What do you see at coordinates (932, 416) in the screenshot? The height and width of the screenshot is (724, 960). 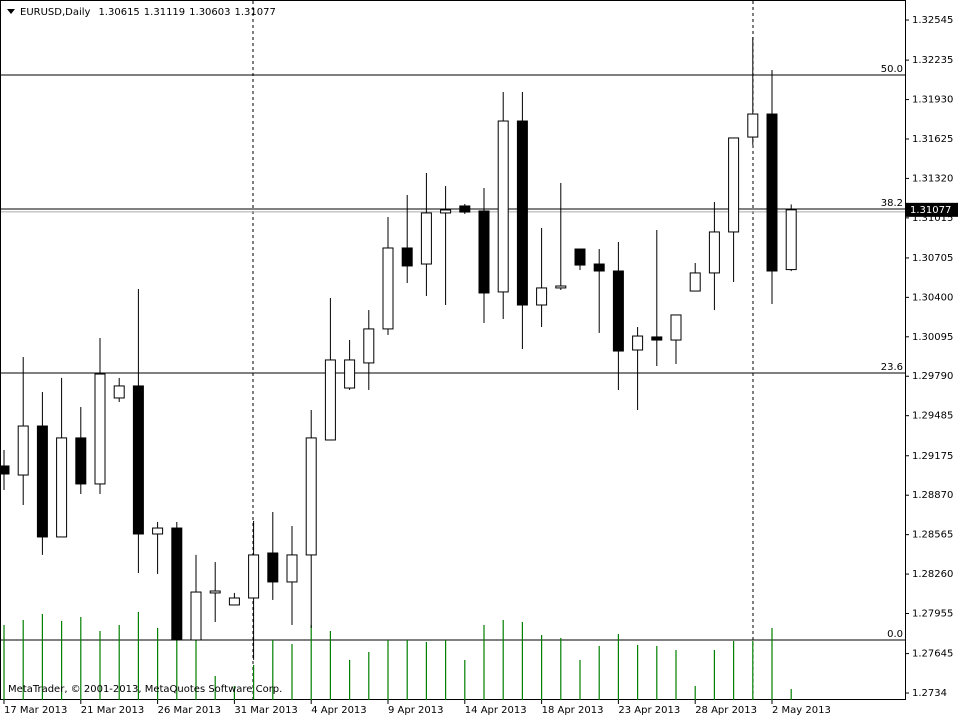 I see `y-tick-label: 1.29485` at bounding box center [932, 416].